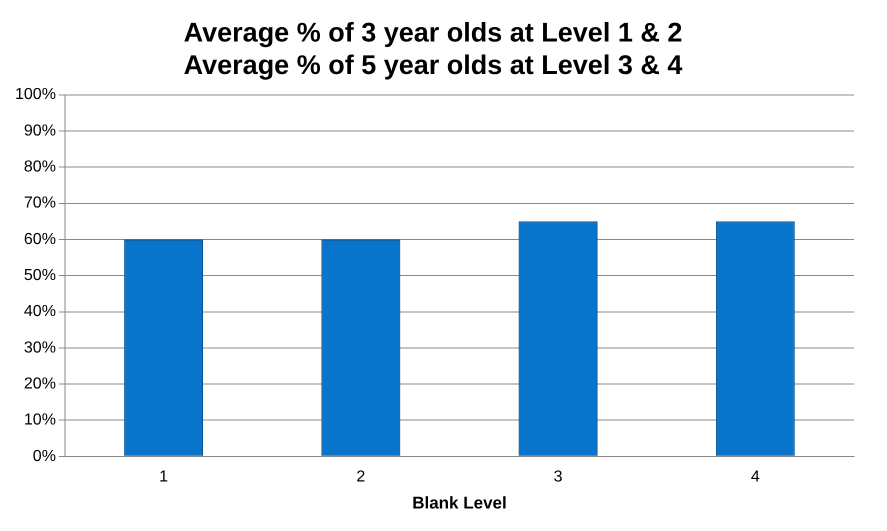 This screenshot has width=887, height=531. I want to click on y-tick-label: 100%, so click(35, 95).